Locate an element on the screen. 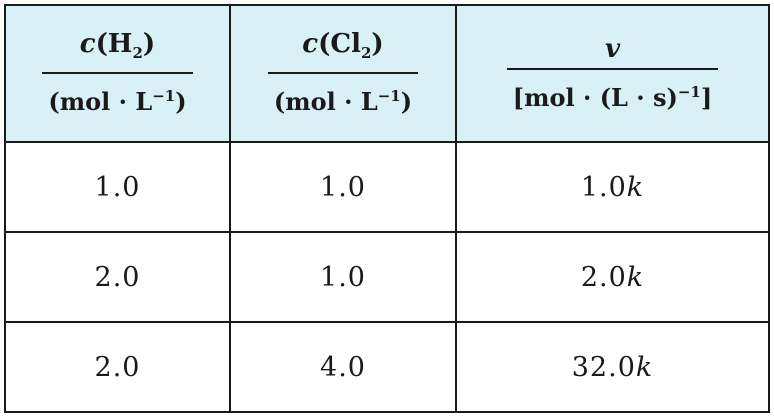 This screenshot has height=417, width=774. header-cl2-quantity: c(Cl2) is located at coordinates (343, 45).